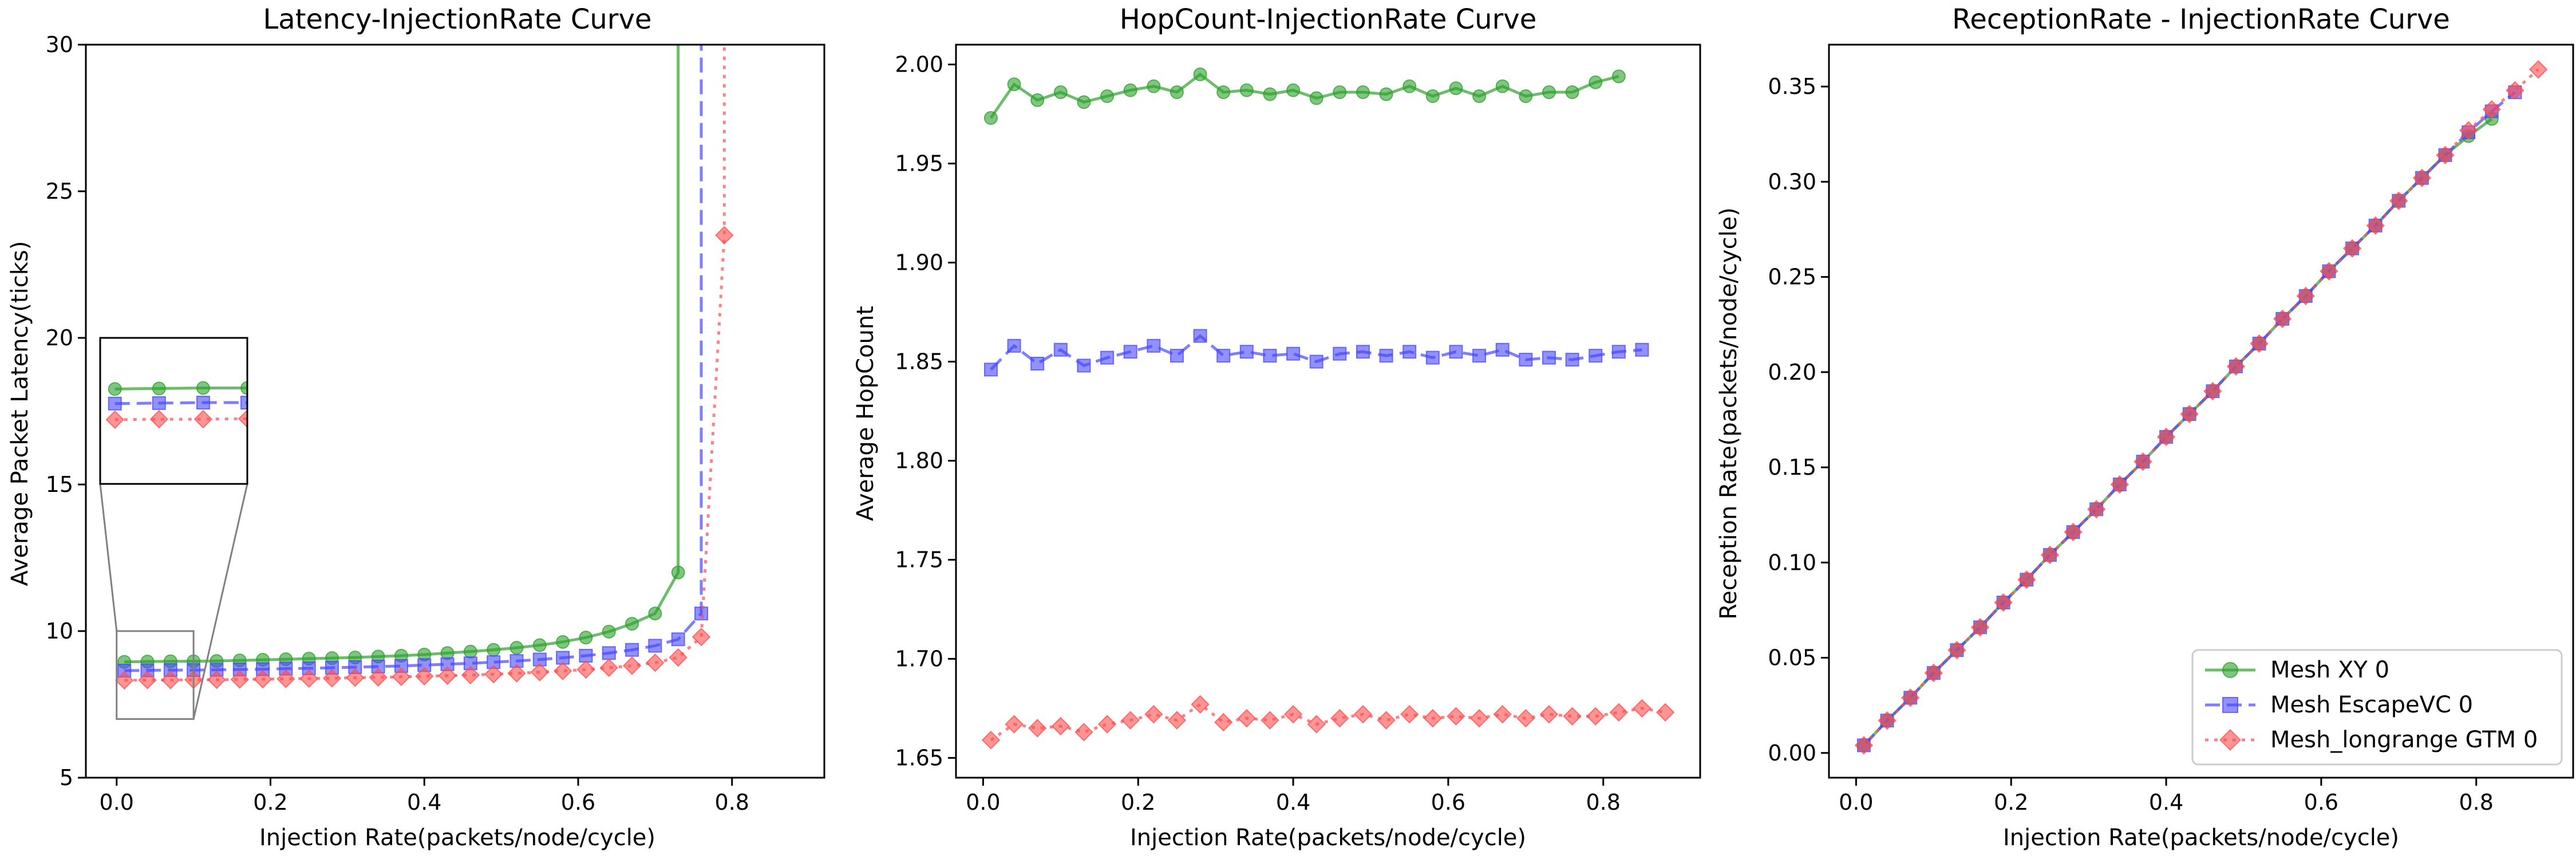  What do you see at coordinates (117, 803) in the screenshot?
I see `x-tick-label: 0.0` at bounding box center [117, 803].